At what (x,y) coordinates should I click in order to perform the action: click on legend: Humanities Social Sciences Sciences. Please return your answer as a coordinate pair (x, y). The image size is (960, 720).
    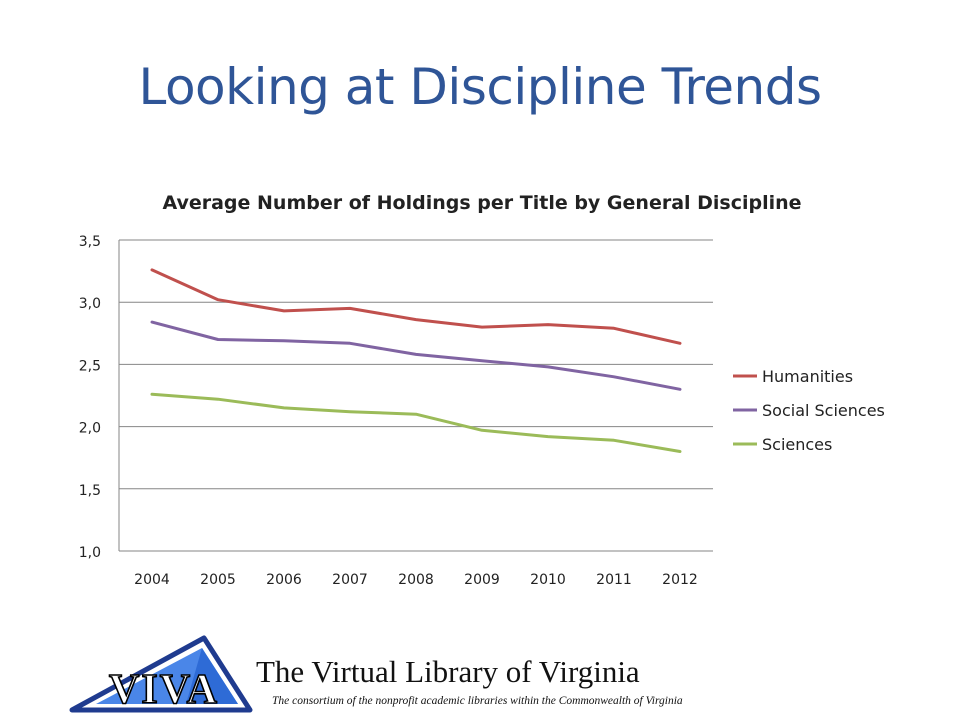
    Looking at the image, I should click on (809, 410).